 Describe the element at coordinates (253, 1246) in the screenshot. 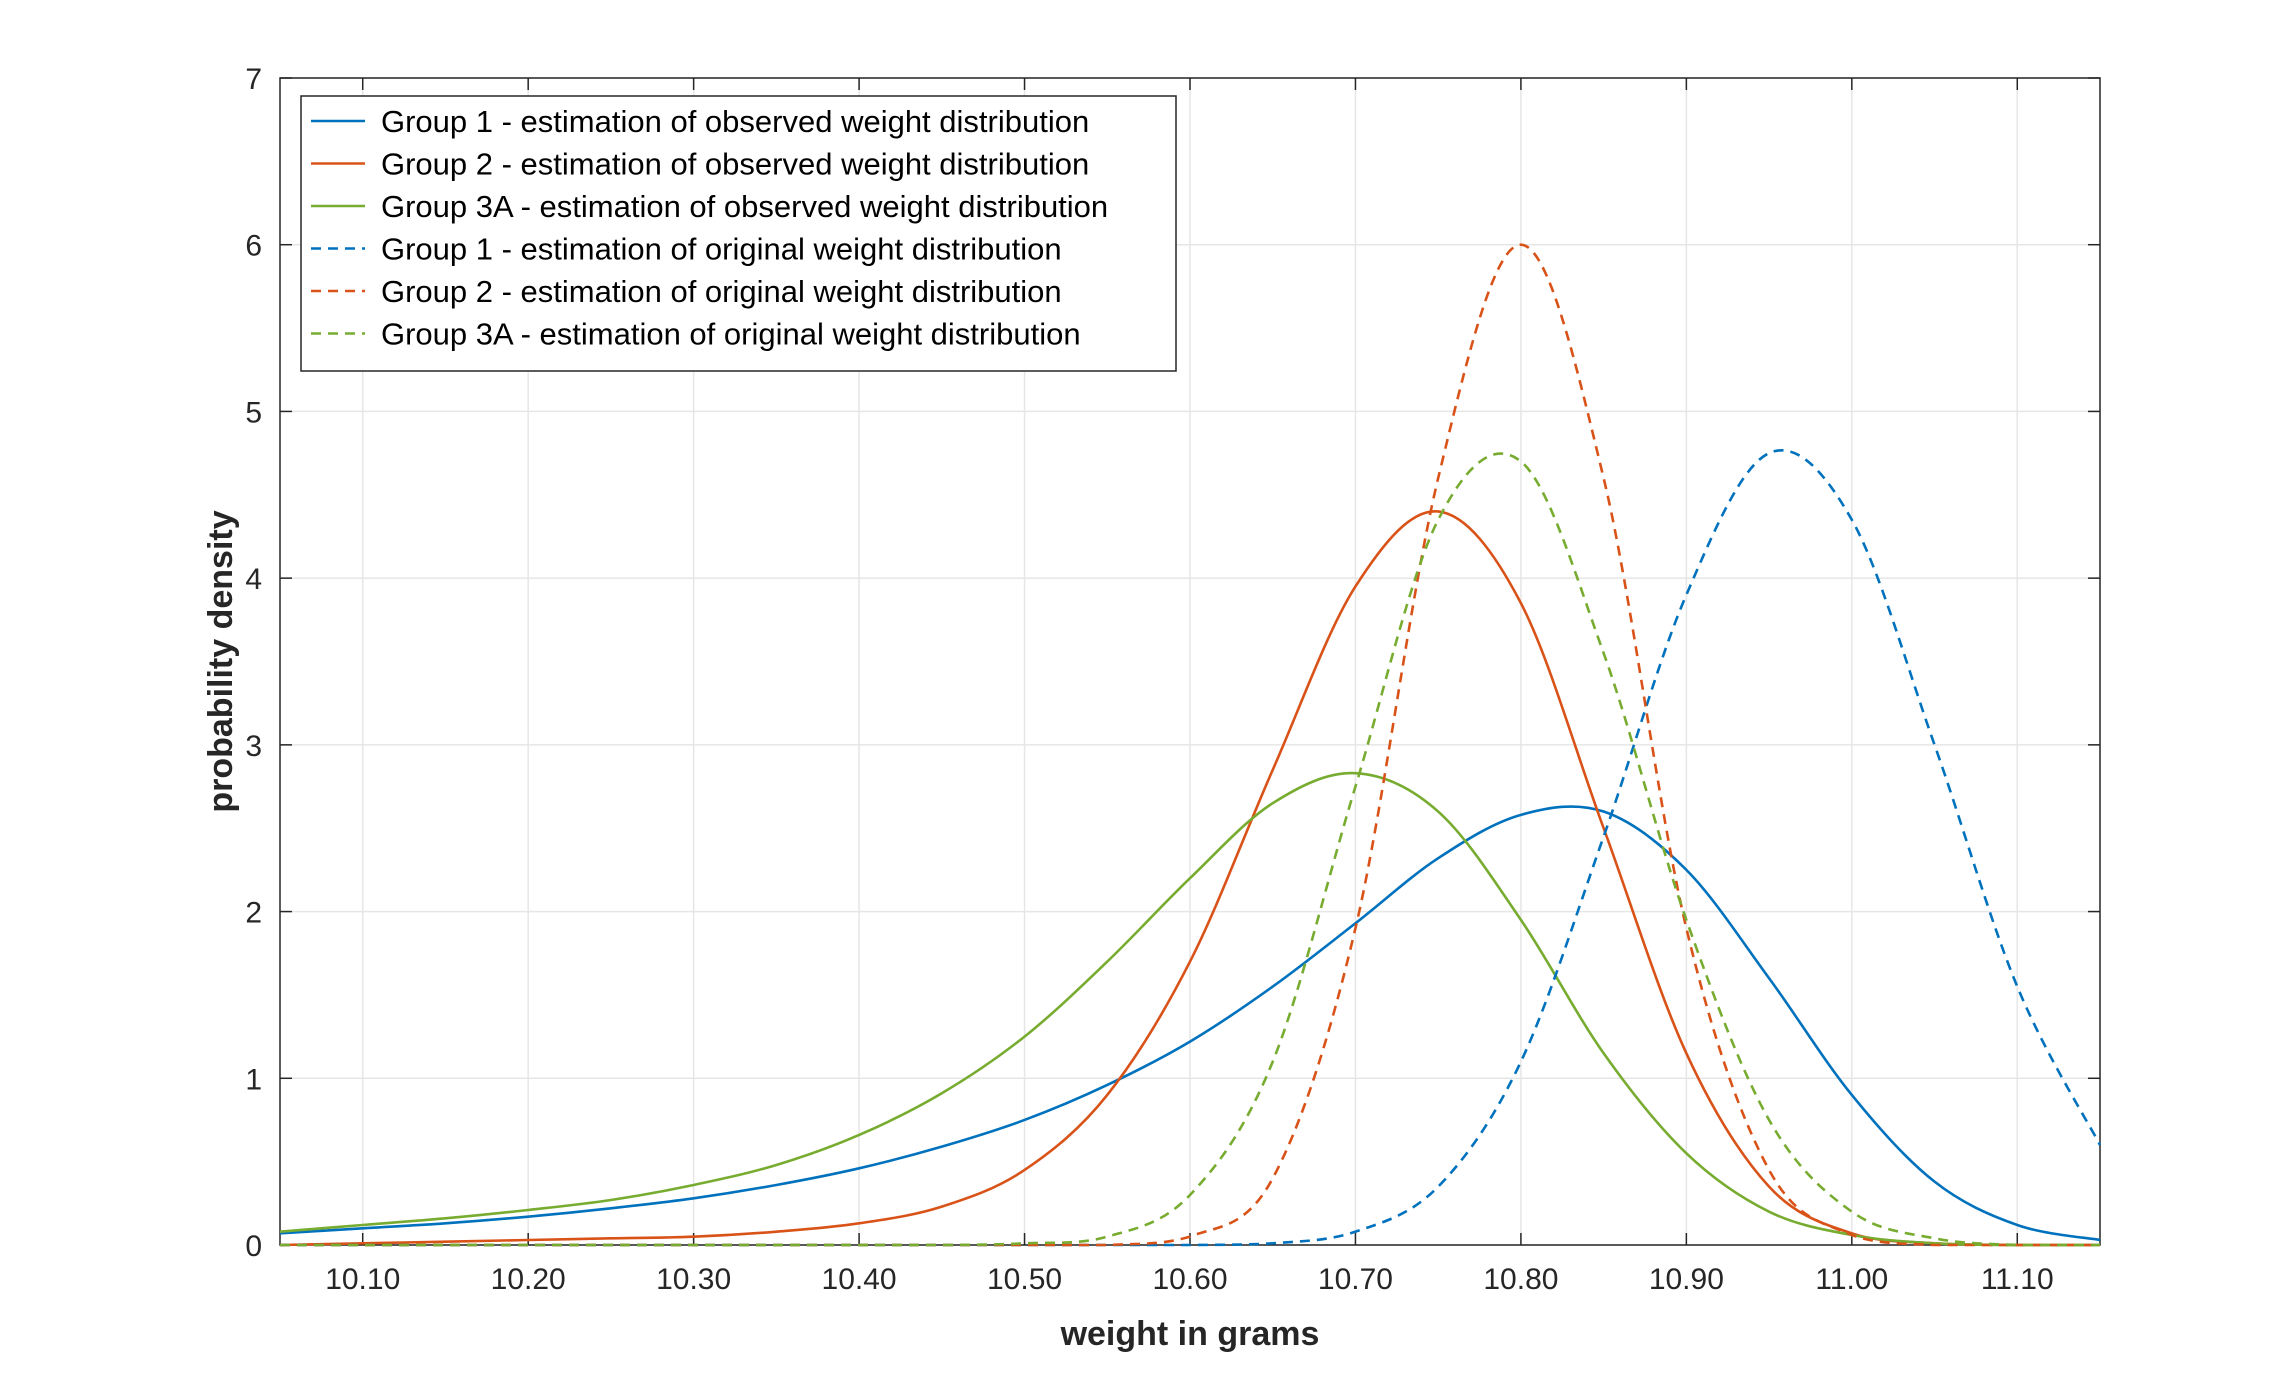

I see `y-tick-label: 0` at that location.